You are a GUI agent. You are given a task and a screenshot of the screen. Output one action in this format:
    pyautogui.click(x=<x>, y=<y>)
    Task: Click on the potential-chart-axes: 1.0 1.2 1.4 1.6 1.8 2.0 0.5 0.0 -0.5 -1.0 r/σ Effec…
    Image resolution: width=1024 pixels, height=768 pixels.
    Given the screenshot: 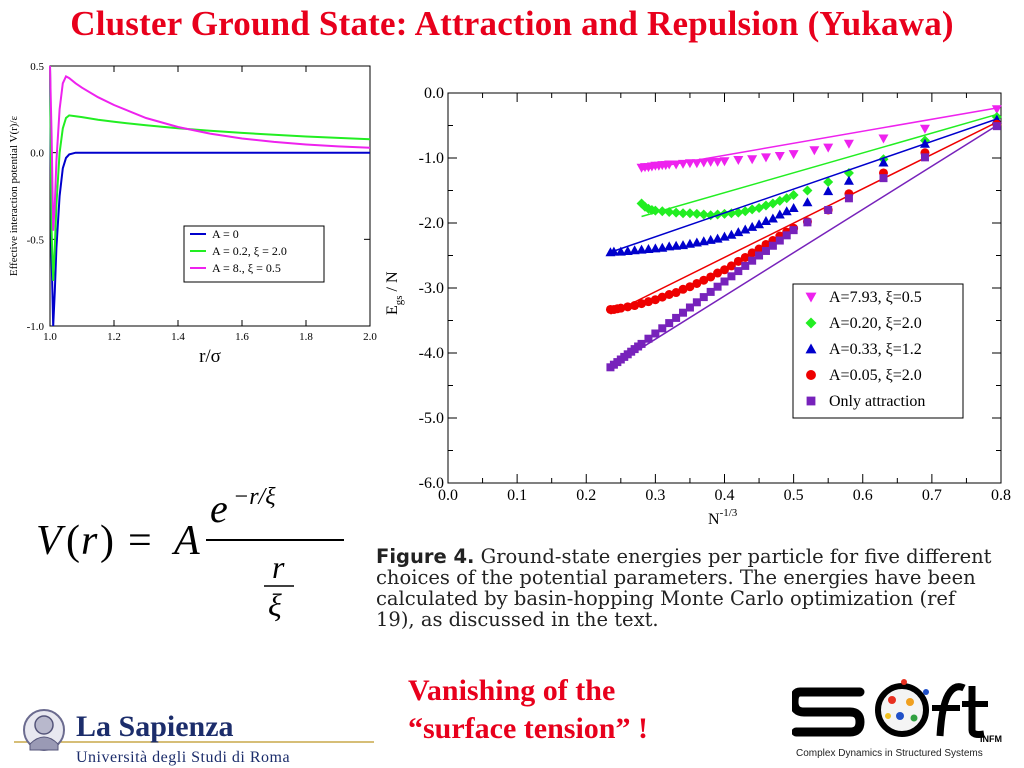 What is the action you would take?
    pyautogui.click(x=192, y=214)
    